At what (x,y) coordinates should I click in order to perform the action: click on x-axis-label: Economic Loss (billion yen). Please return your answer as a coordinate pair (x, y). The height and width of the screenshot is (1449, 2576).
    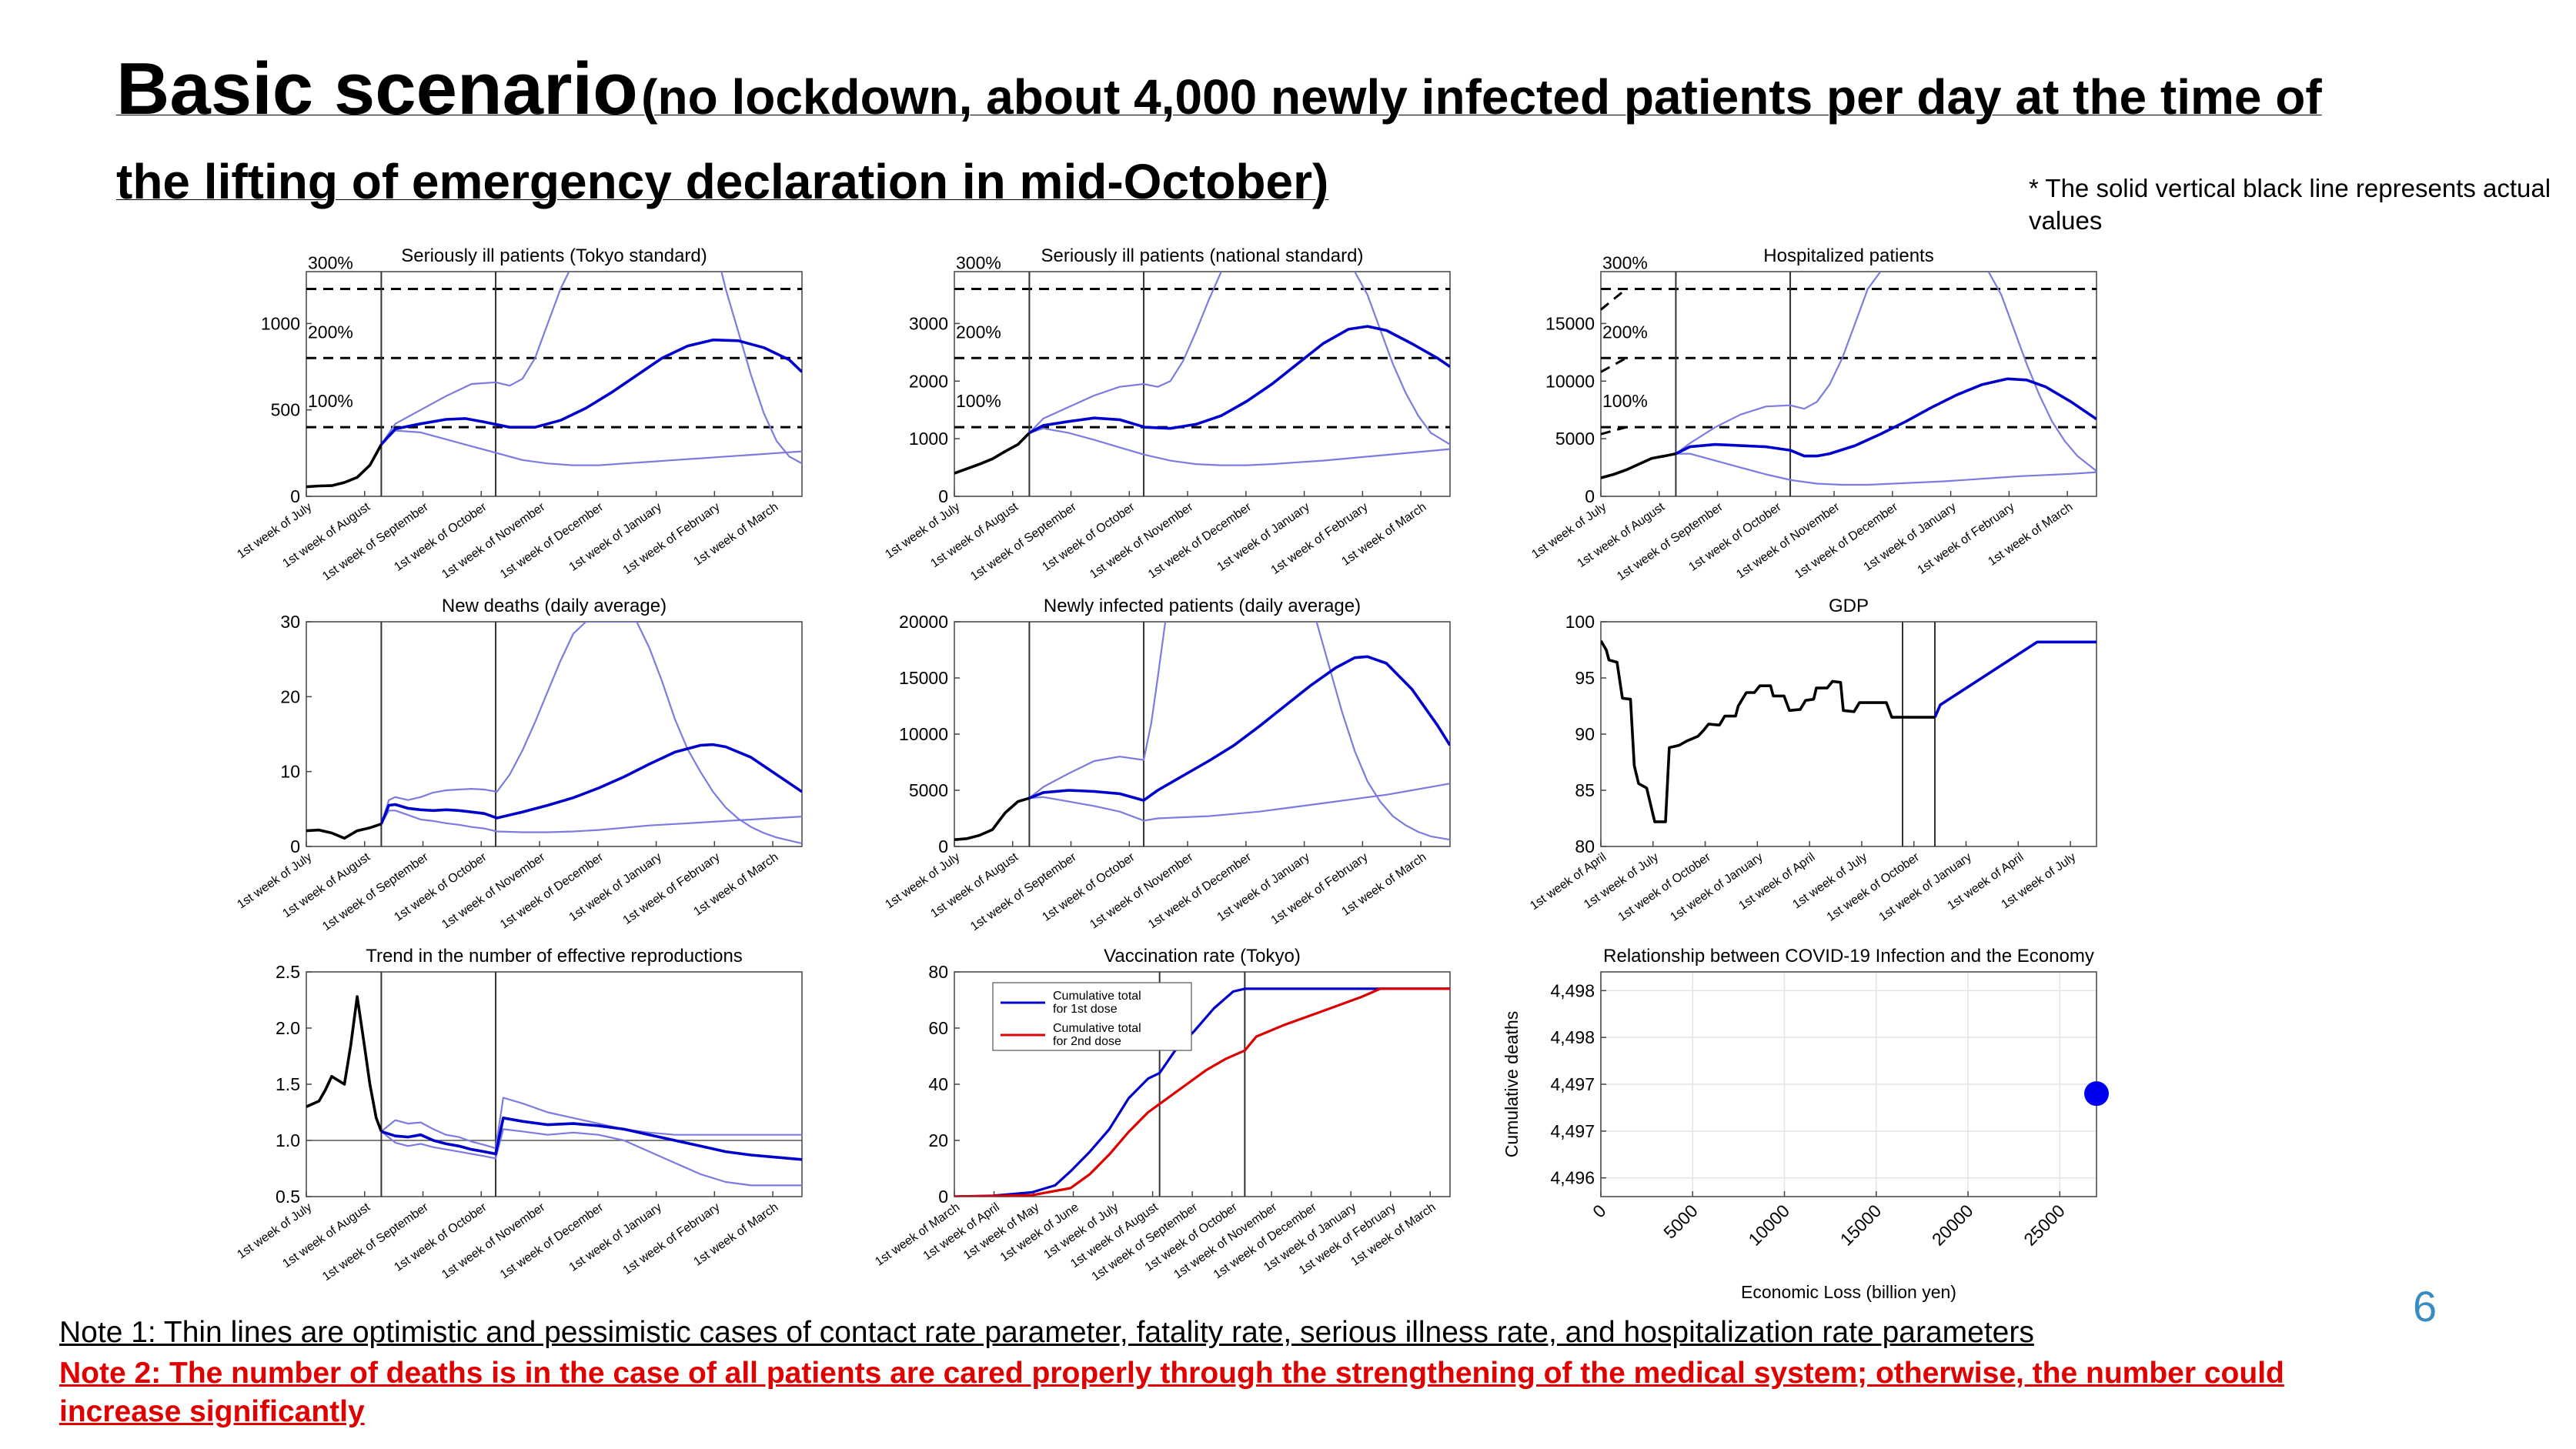
    Looking at the image, I should click on (1848, 1292).